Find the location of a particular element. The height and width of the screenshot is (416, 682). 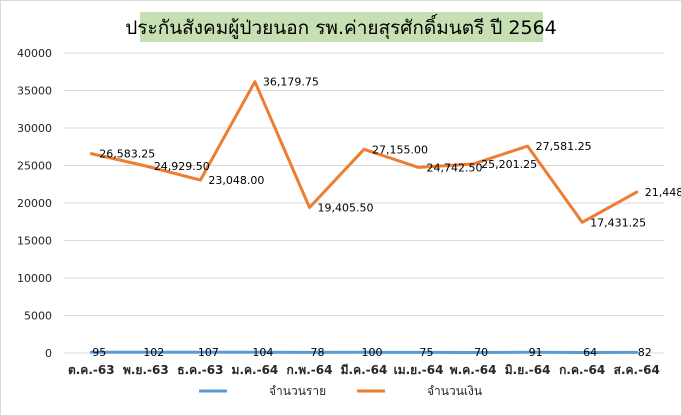

x-tick-label: พ.ค.-64 is located at coordinates (473, 370).